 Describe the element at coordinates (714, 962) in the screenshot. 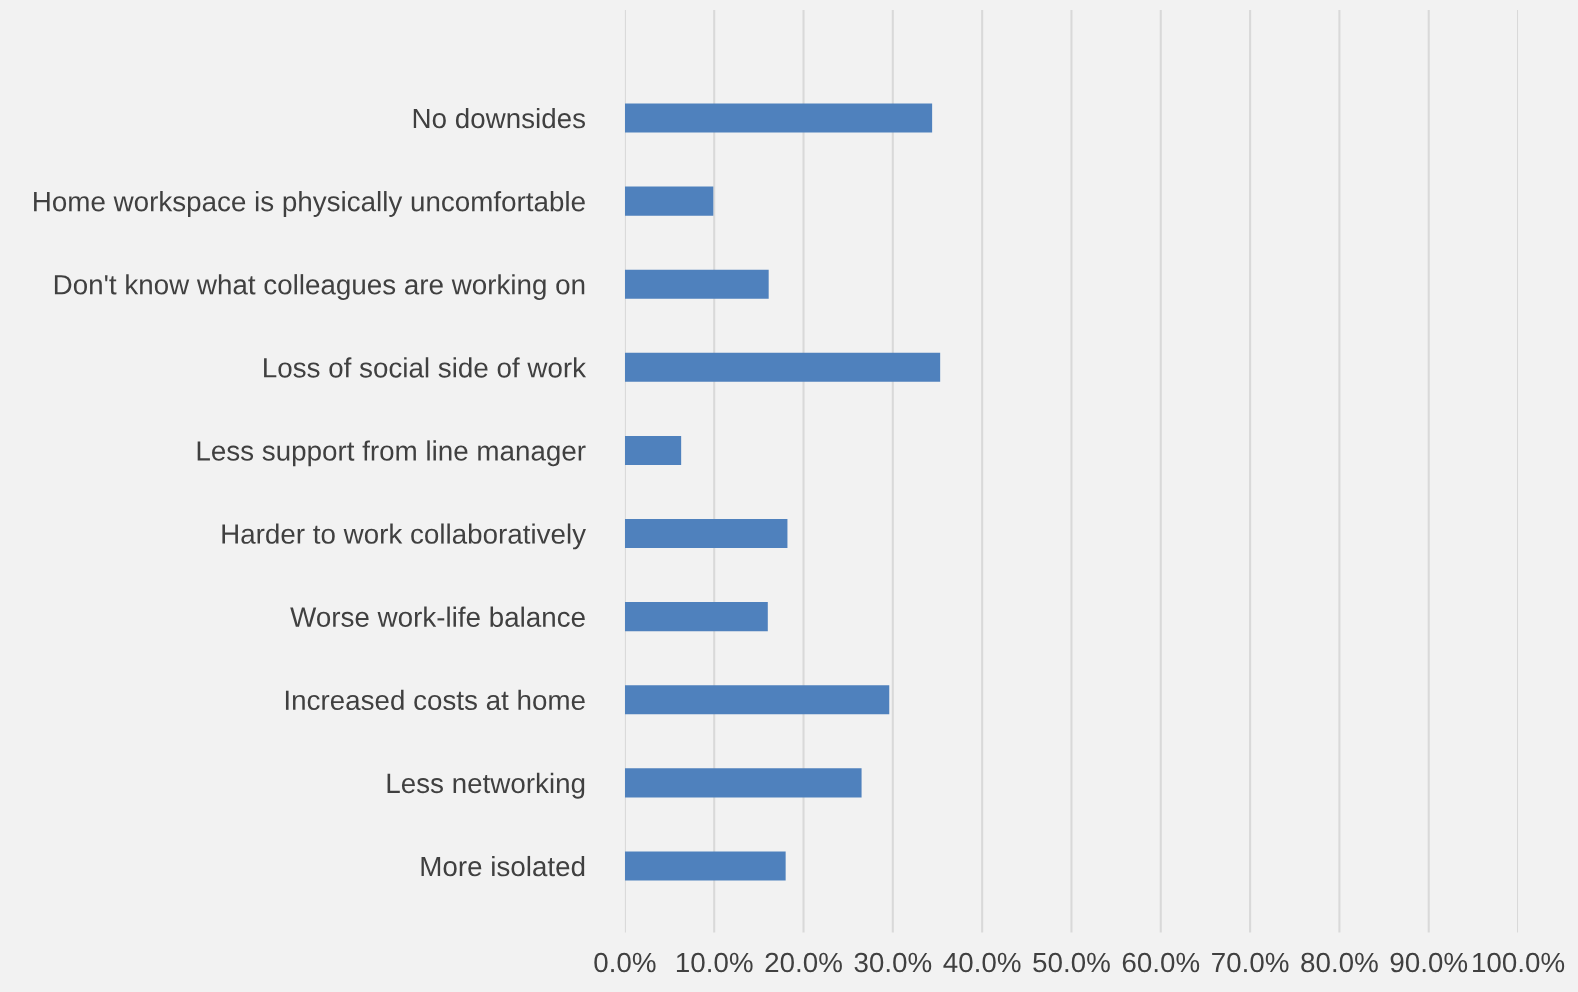

I see `x-tick-label: 10.0%` at that location.